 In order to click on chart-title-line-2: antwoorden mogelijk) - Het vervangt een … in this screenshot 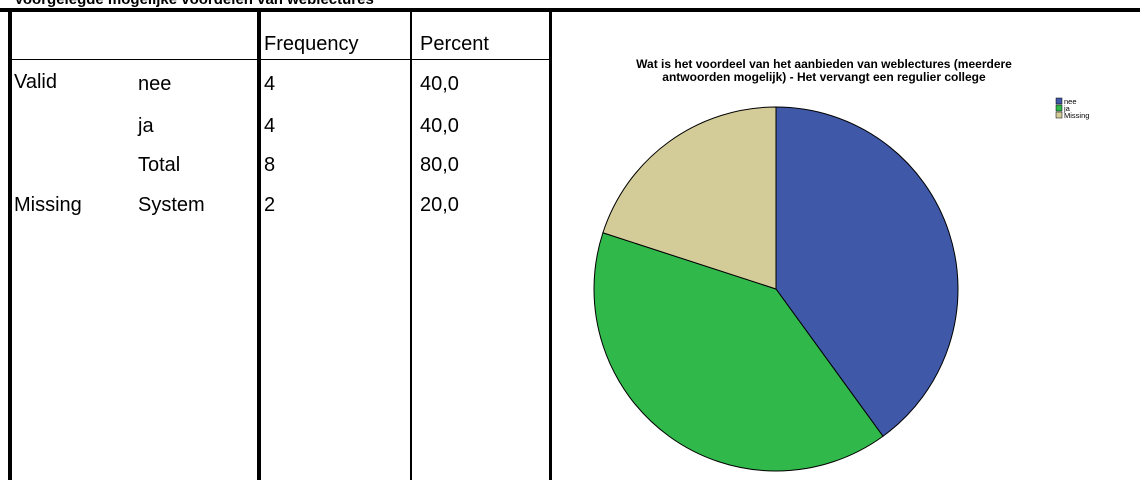, I will do `click(824, 77)`.